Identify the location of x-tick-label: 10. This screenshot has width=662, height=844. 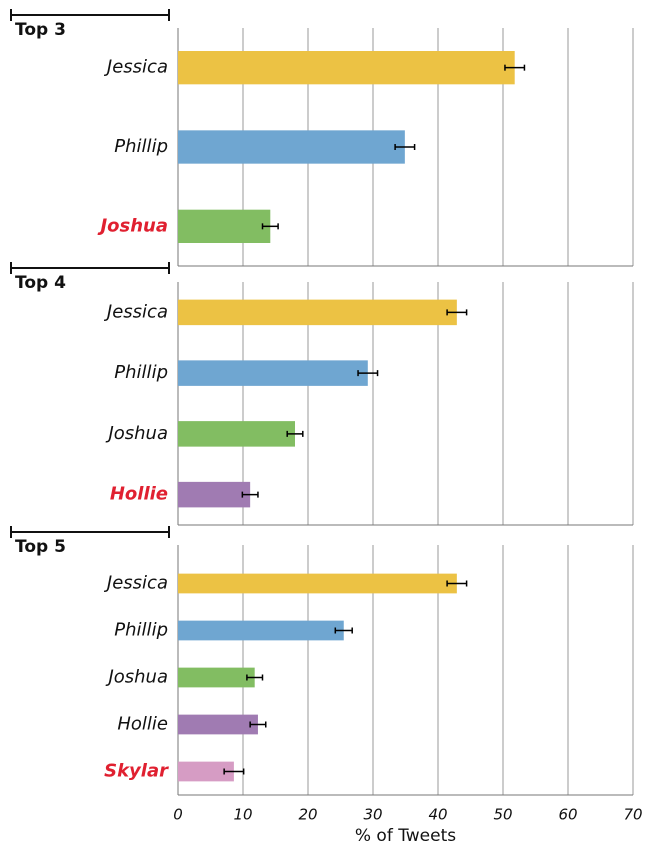
(242, 815).